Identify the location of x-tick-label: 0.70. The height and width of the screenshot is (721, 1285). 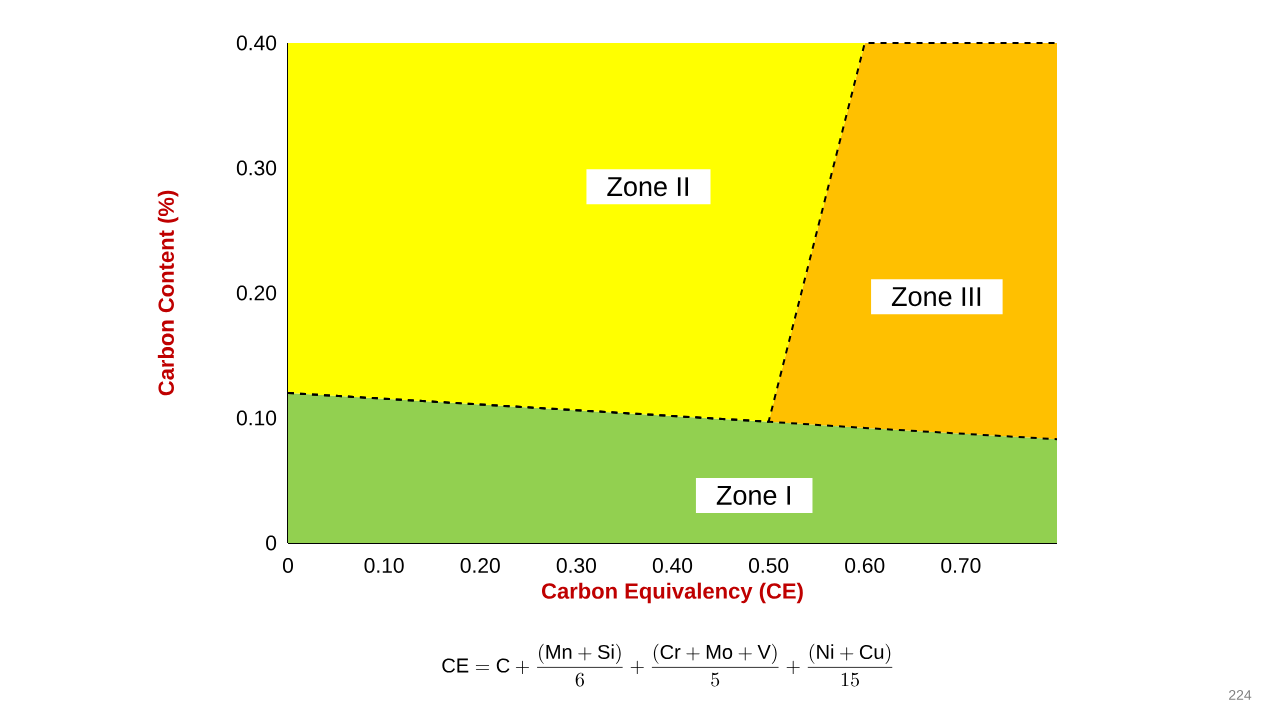
(961, 565).